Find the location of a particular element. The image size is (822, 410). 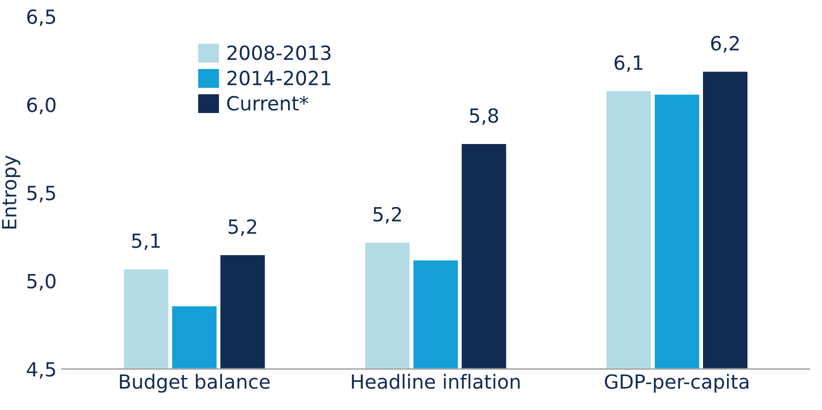

x-tick-label: Headline inflation is located at coordinates (436, 381).